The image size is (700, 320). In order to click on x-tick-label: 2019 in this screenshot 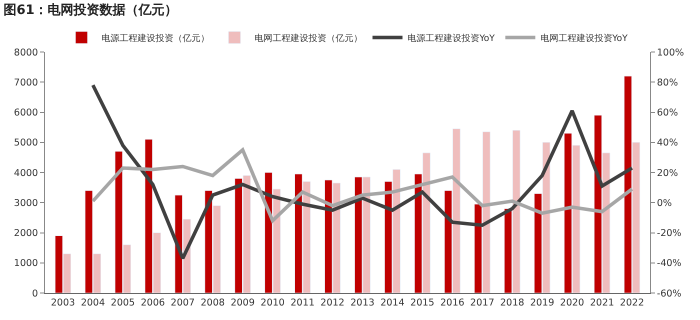, I will do `click(542, 302)`.